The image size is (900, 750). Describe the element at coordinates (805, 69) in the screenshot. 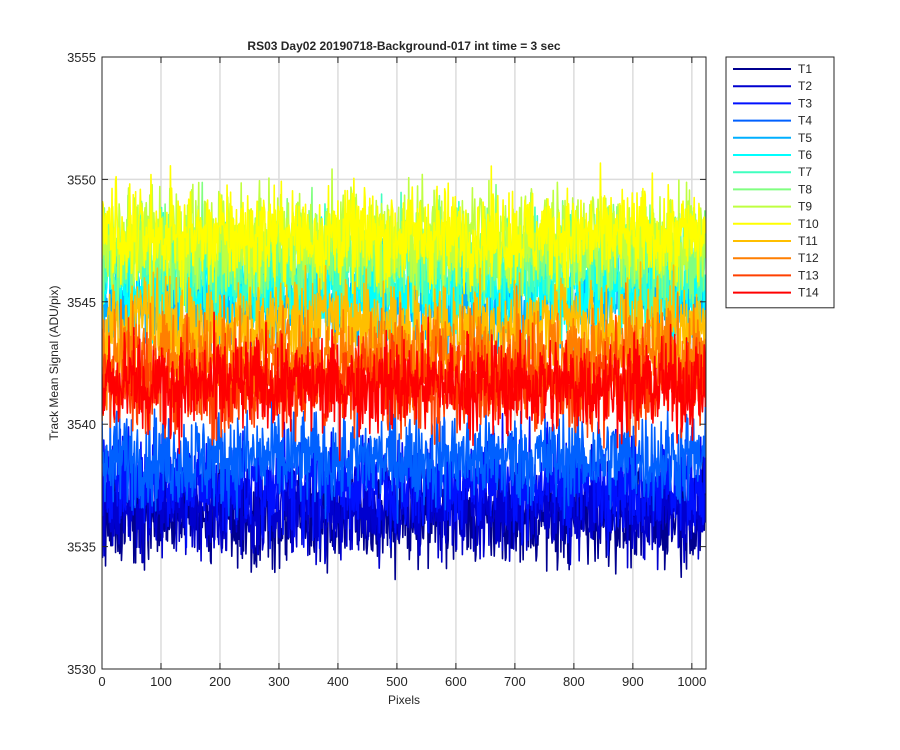

I see `legend-label-t1: T1` at that location.